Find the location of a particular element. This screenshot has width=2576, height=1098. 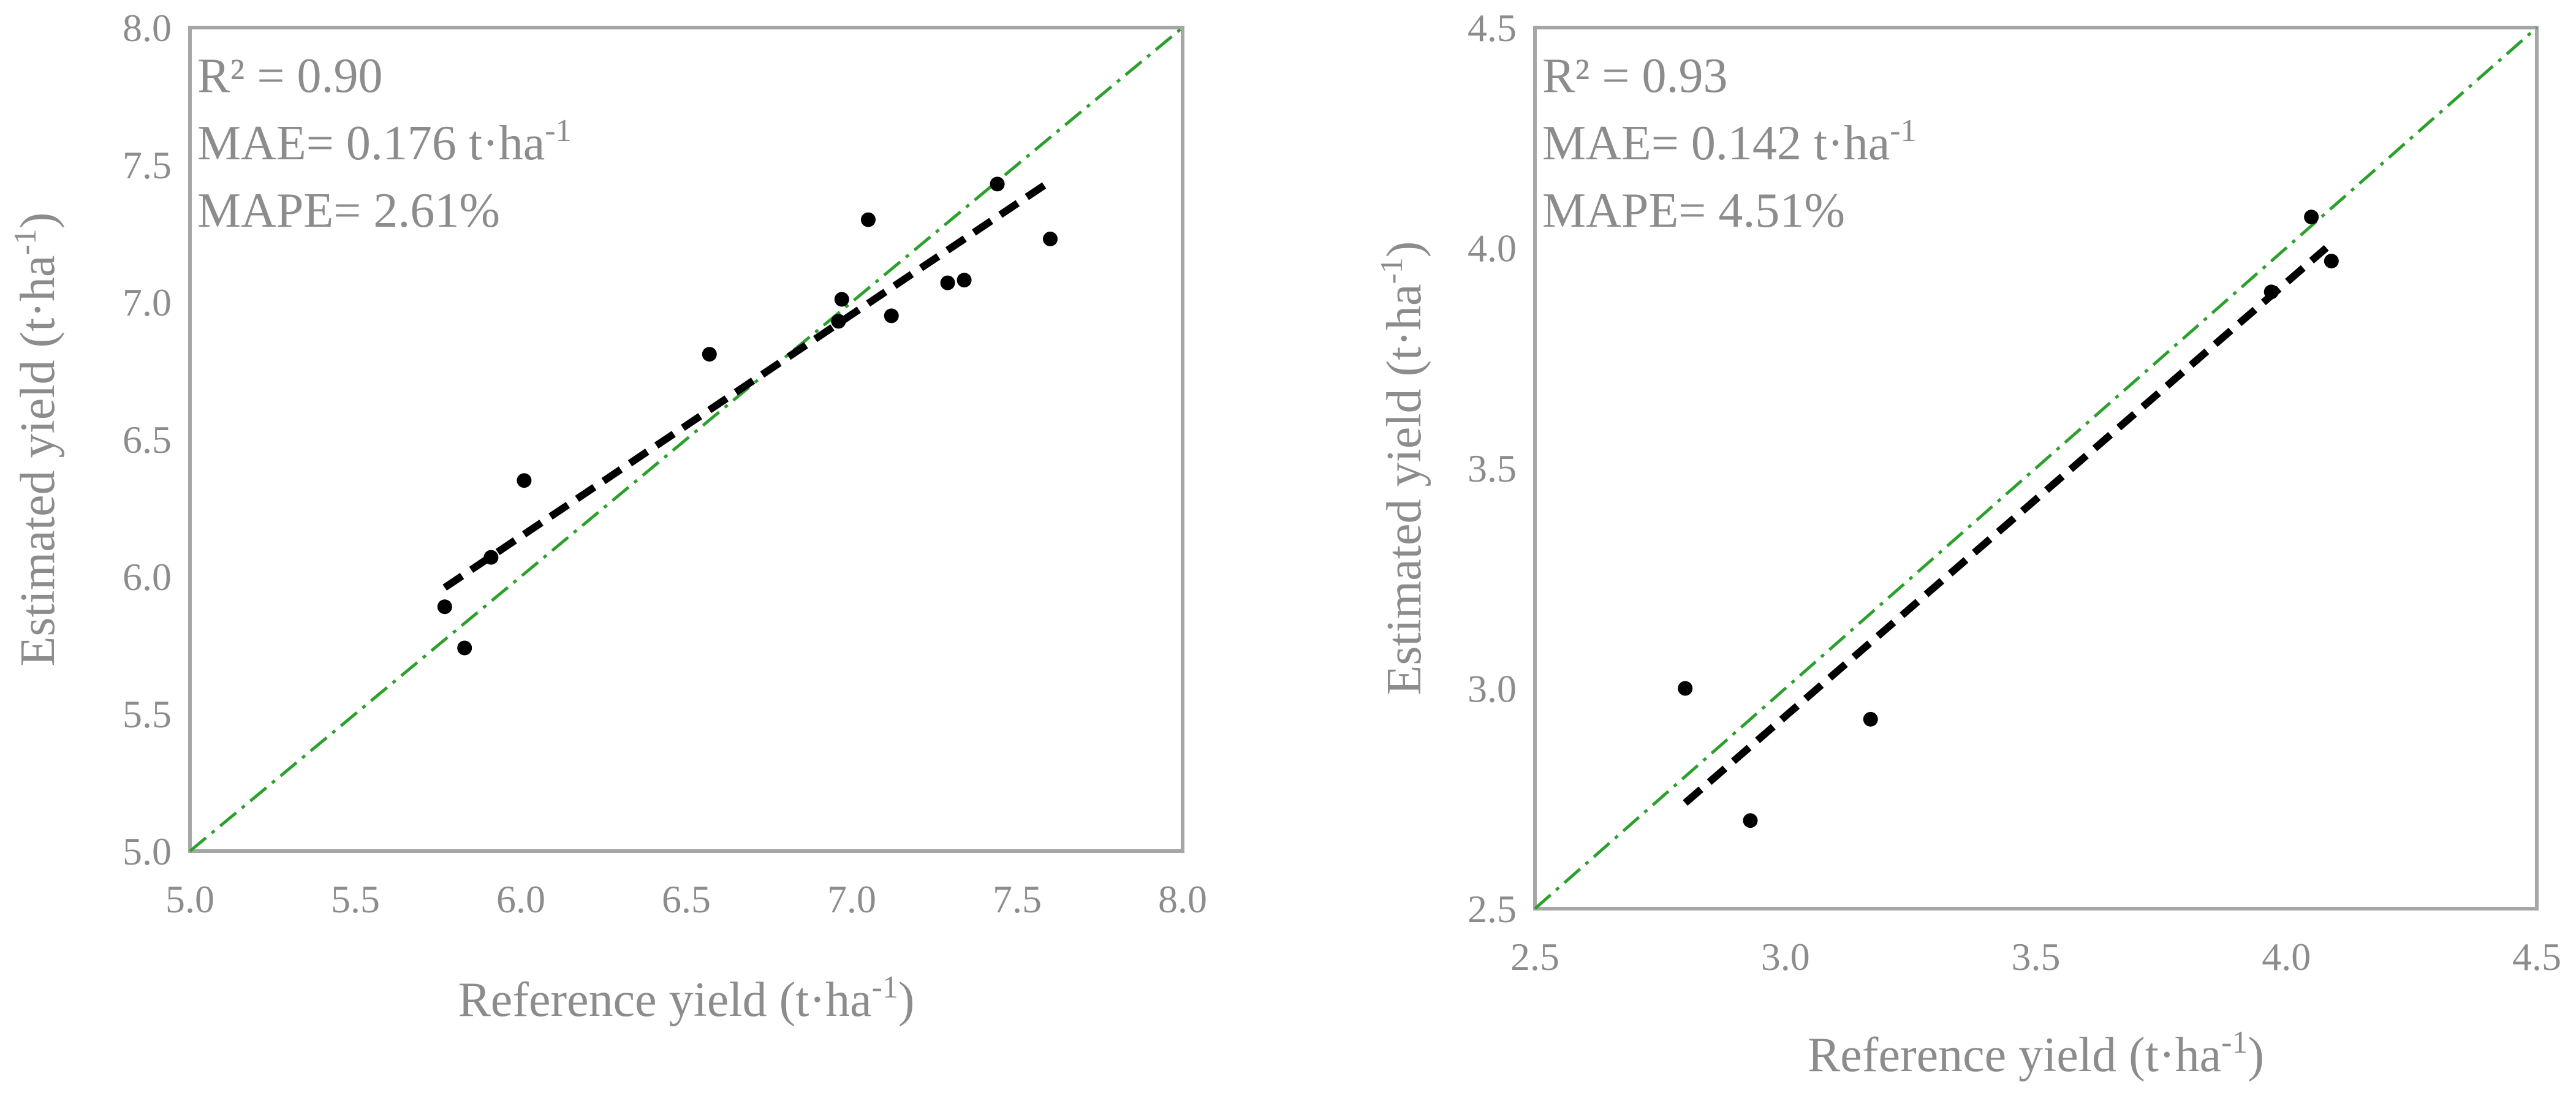

x-tick-label: 5.5 is located at coordinates (355, 899).